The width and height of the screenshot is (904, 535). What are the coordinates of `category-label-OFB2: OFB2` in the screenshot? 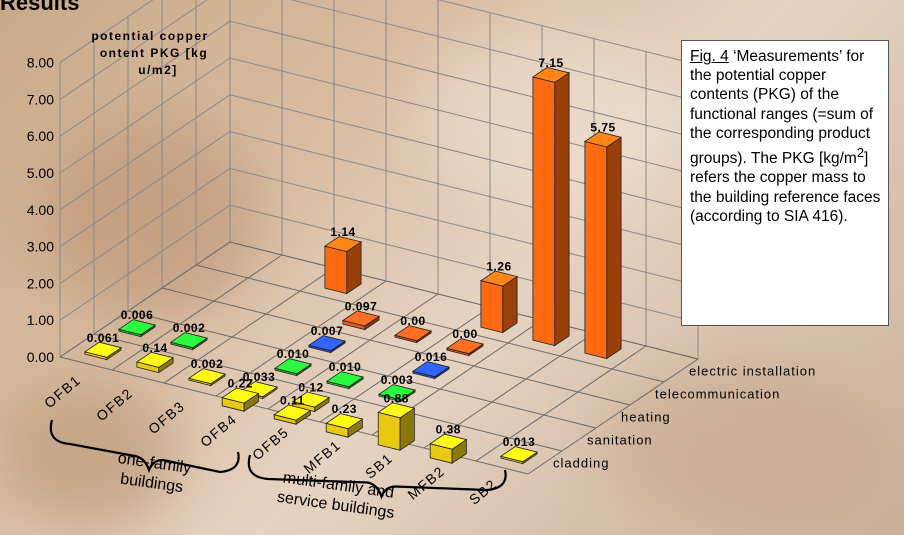 It's located at (114, 405).